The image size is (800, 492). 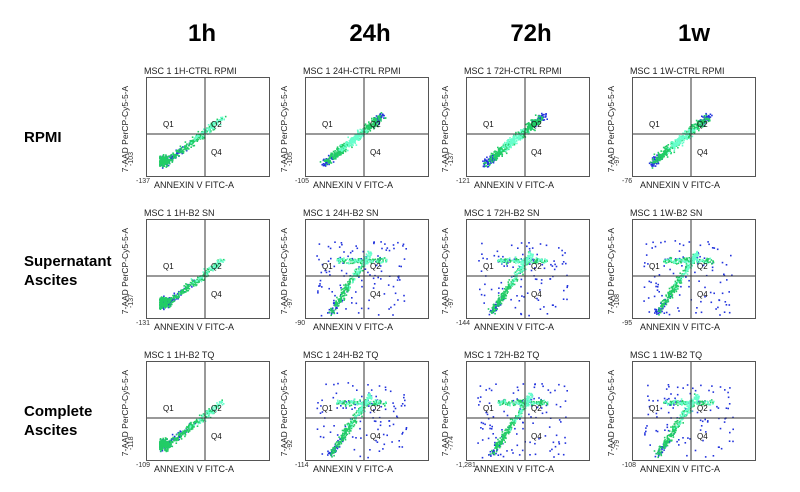 I want to click on y-axis-min-tick: -137, so click(x=131, y=300).